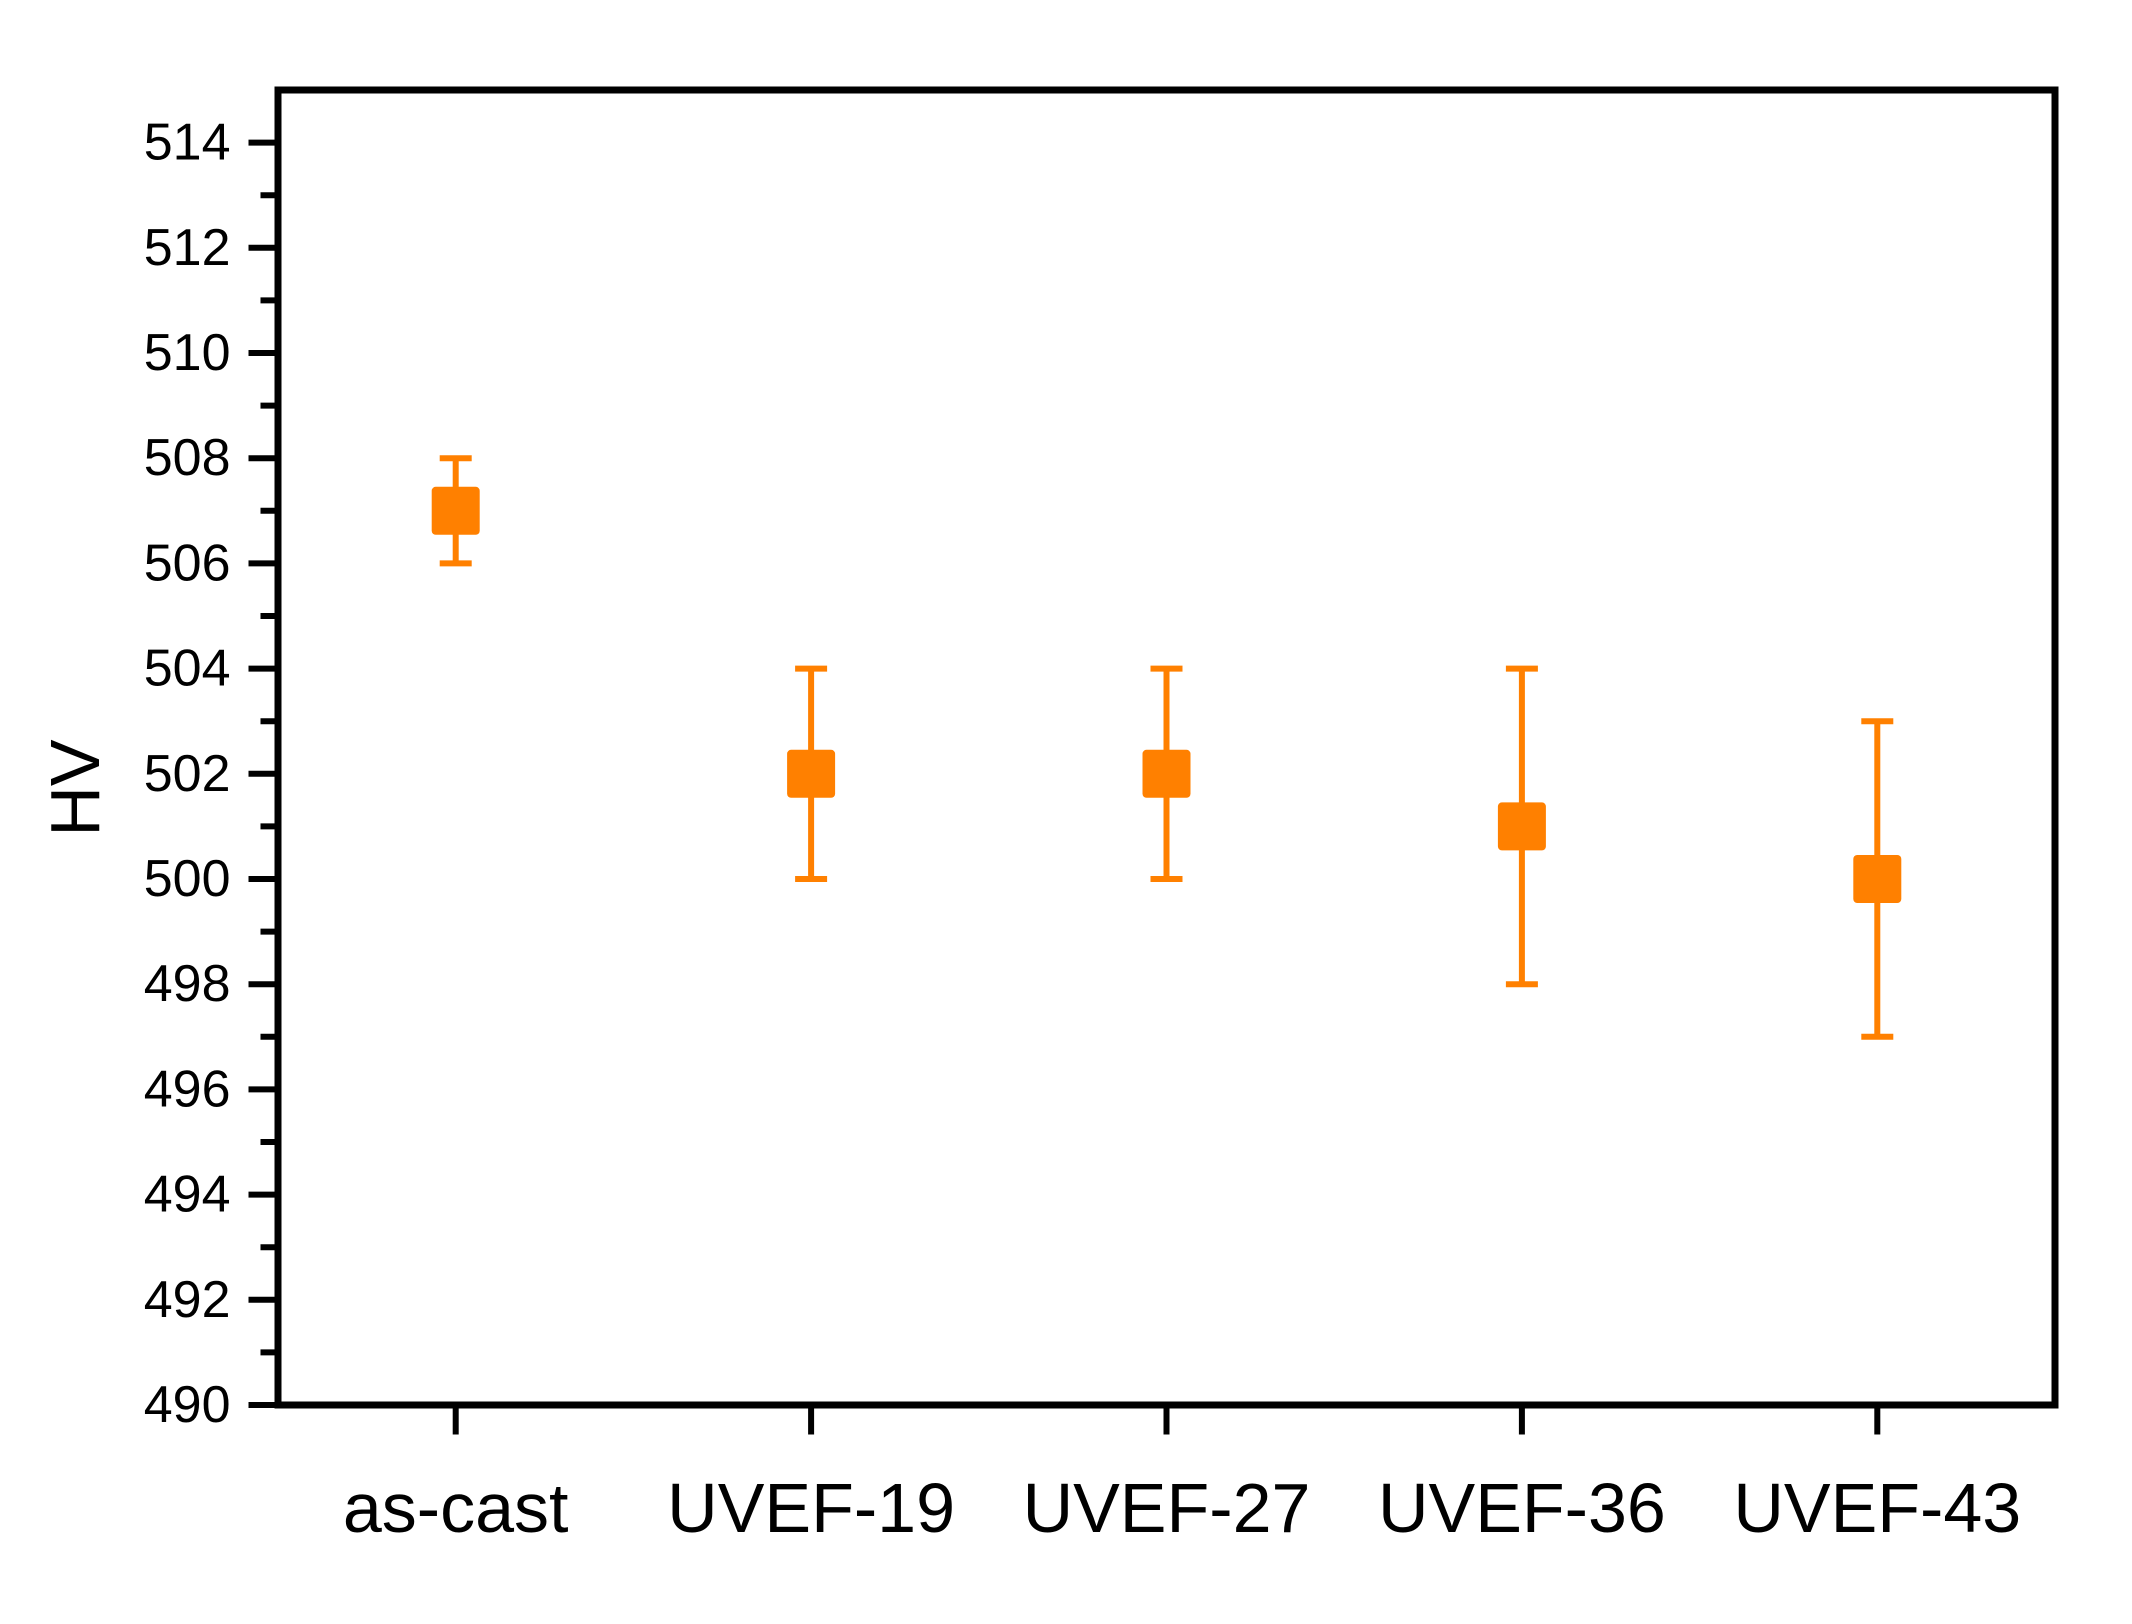  I want to click on y-tick-label: 490, so click(187, 1405).